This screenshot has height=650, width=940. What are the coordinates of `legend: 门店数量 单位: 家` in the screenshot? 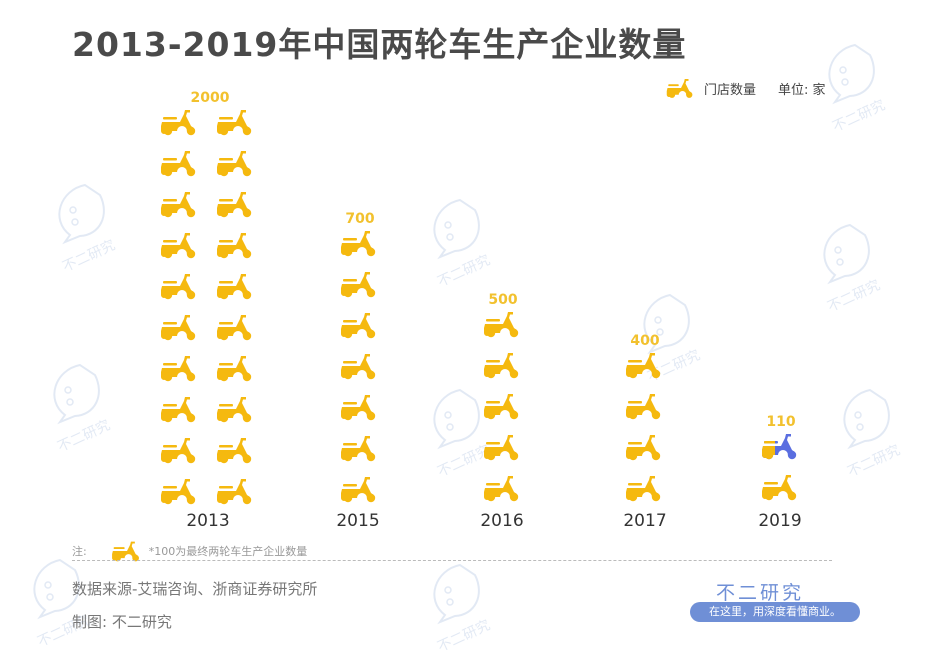 It's located at (746, 88).